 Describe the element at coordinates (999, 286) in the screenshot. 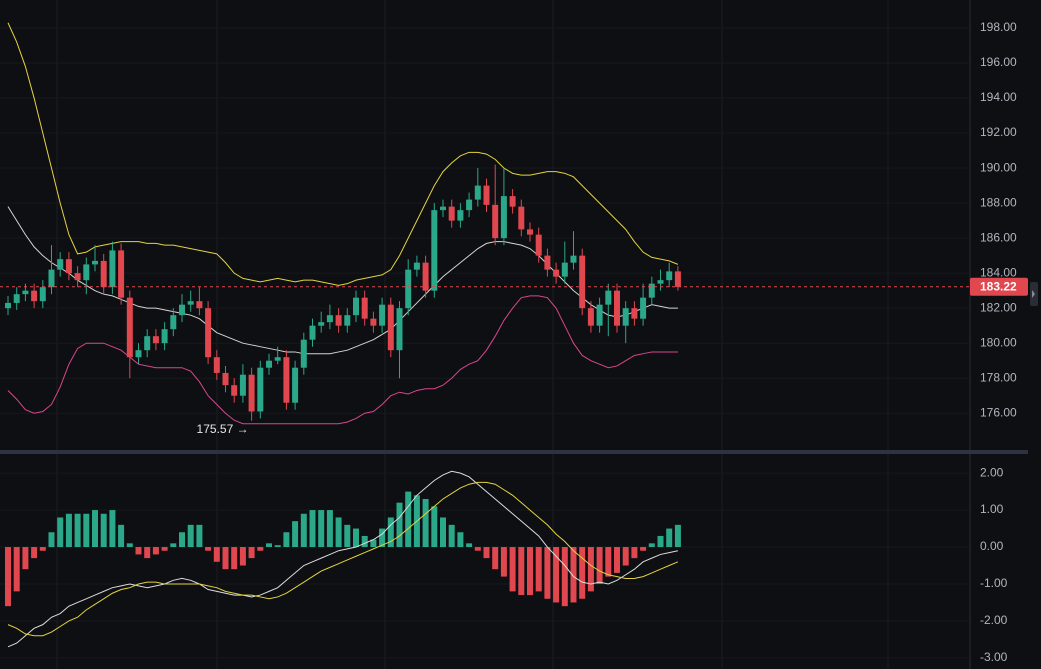

I see `last-price-box` at that location.